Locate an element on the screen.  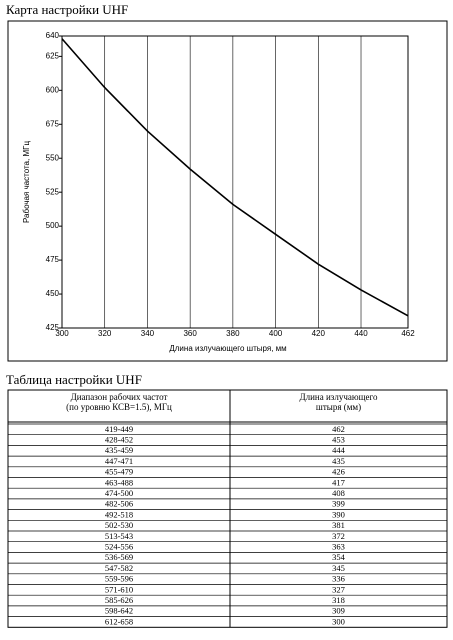
x-tick-label: 360 is located at coordinates (190, 333).